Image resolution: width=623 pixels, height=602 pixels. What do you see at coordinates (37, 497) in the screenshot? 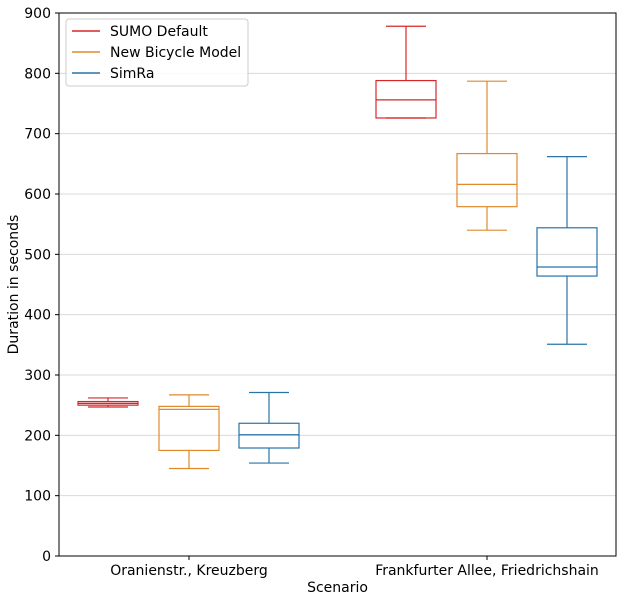
I see `y-tick-label: 100` at bounding box center [37, 497].